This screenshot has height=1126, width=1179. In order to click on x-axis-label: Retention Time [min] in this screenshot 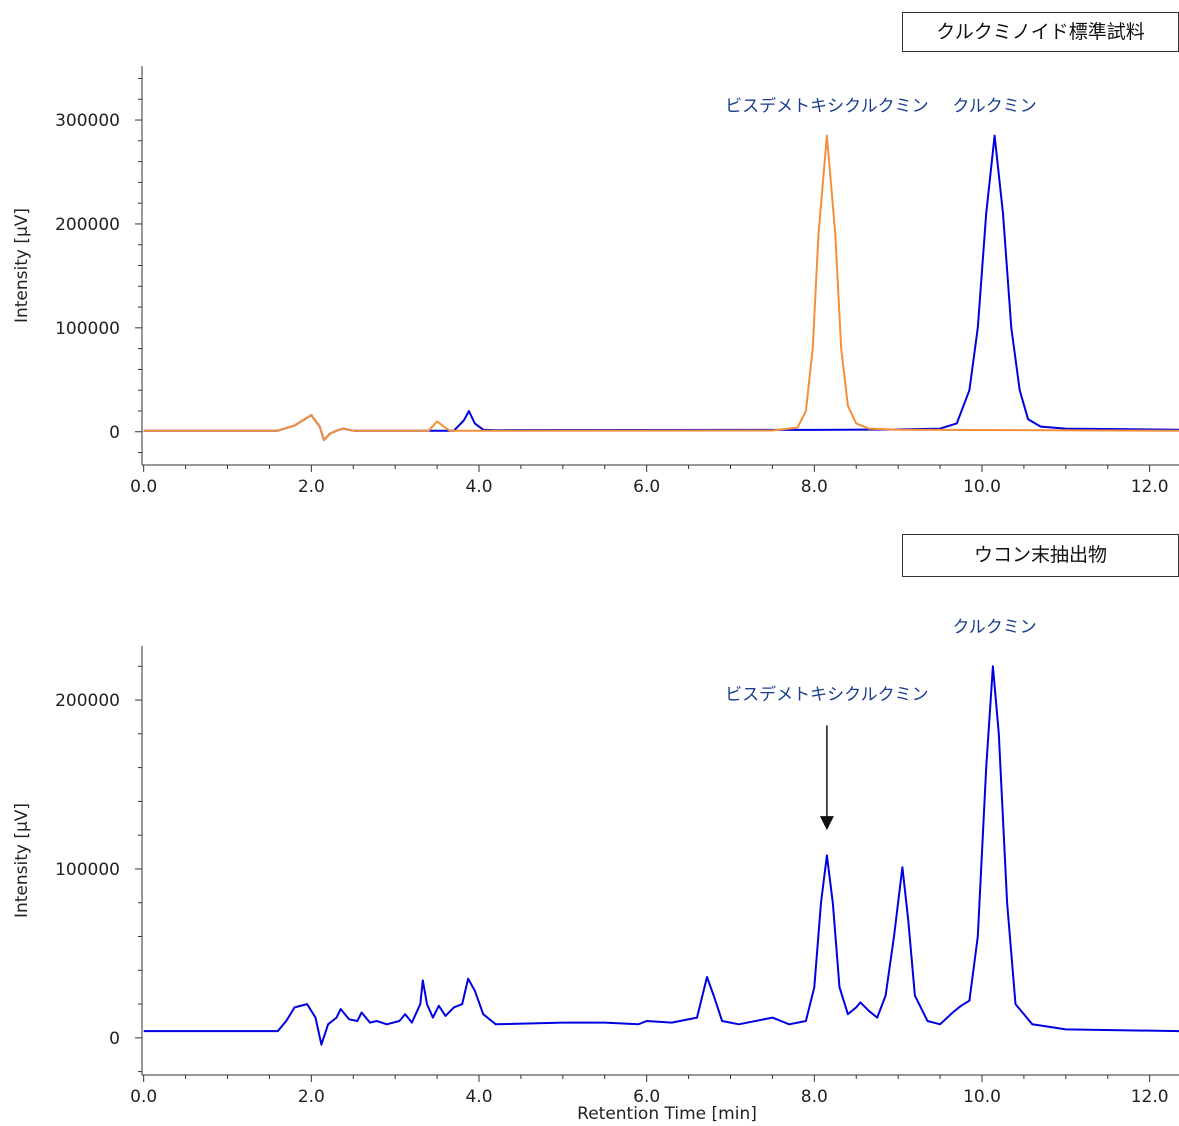, I will do `click(667, 1114)`.